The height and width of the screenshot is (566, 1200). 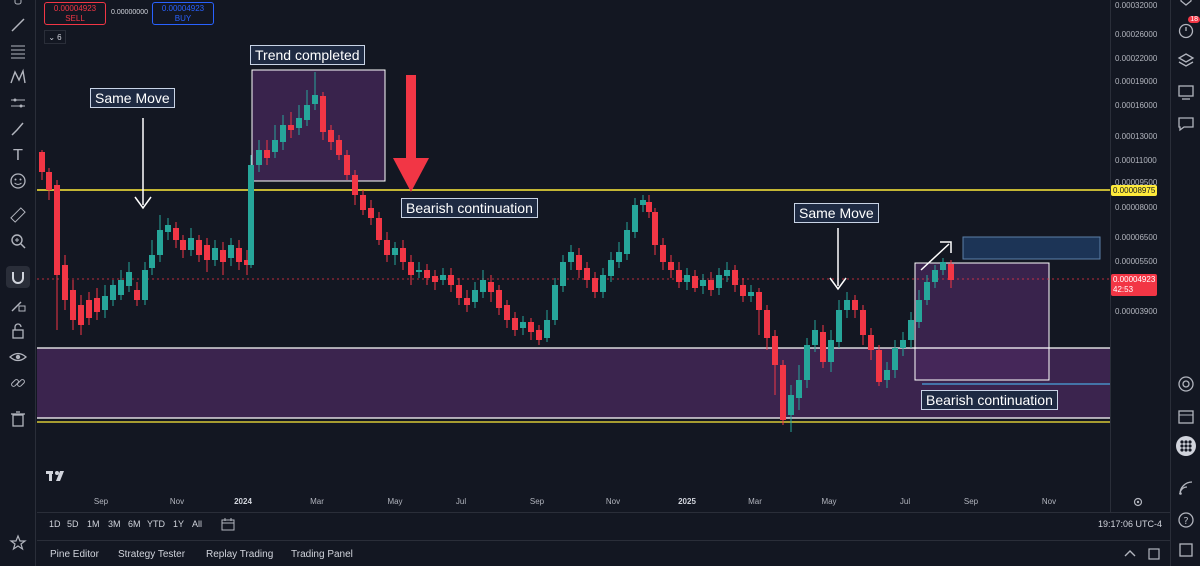 I want to click on buy-button: 0.00004923 BUY, so click(x=183, y=13).